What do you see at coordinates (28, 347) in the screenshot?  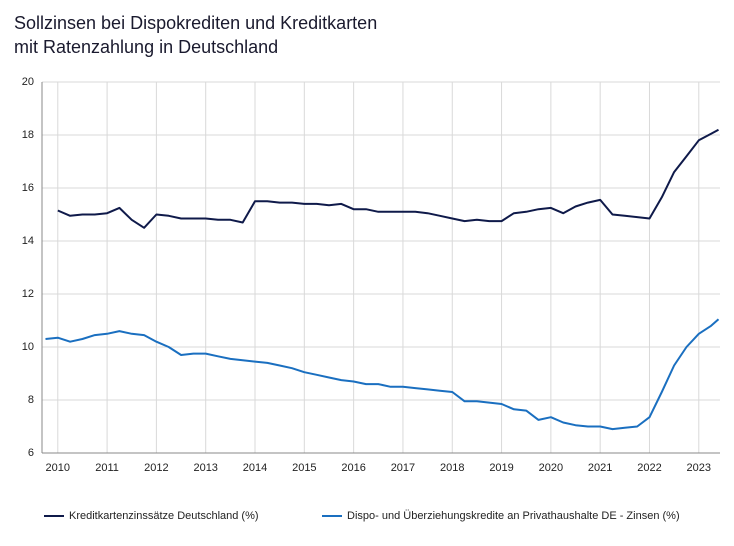 I see `y-tick-label: 10` at bounding box center [28, 347].